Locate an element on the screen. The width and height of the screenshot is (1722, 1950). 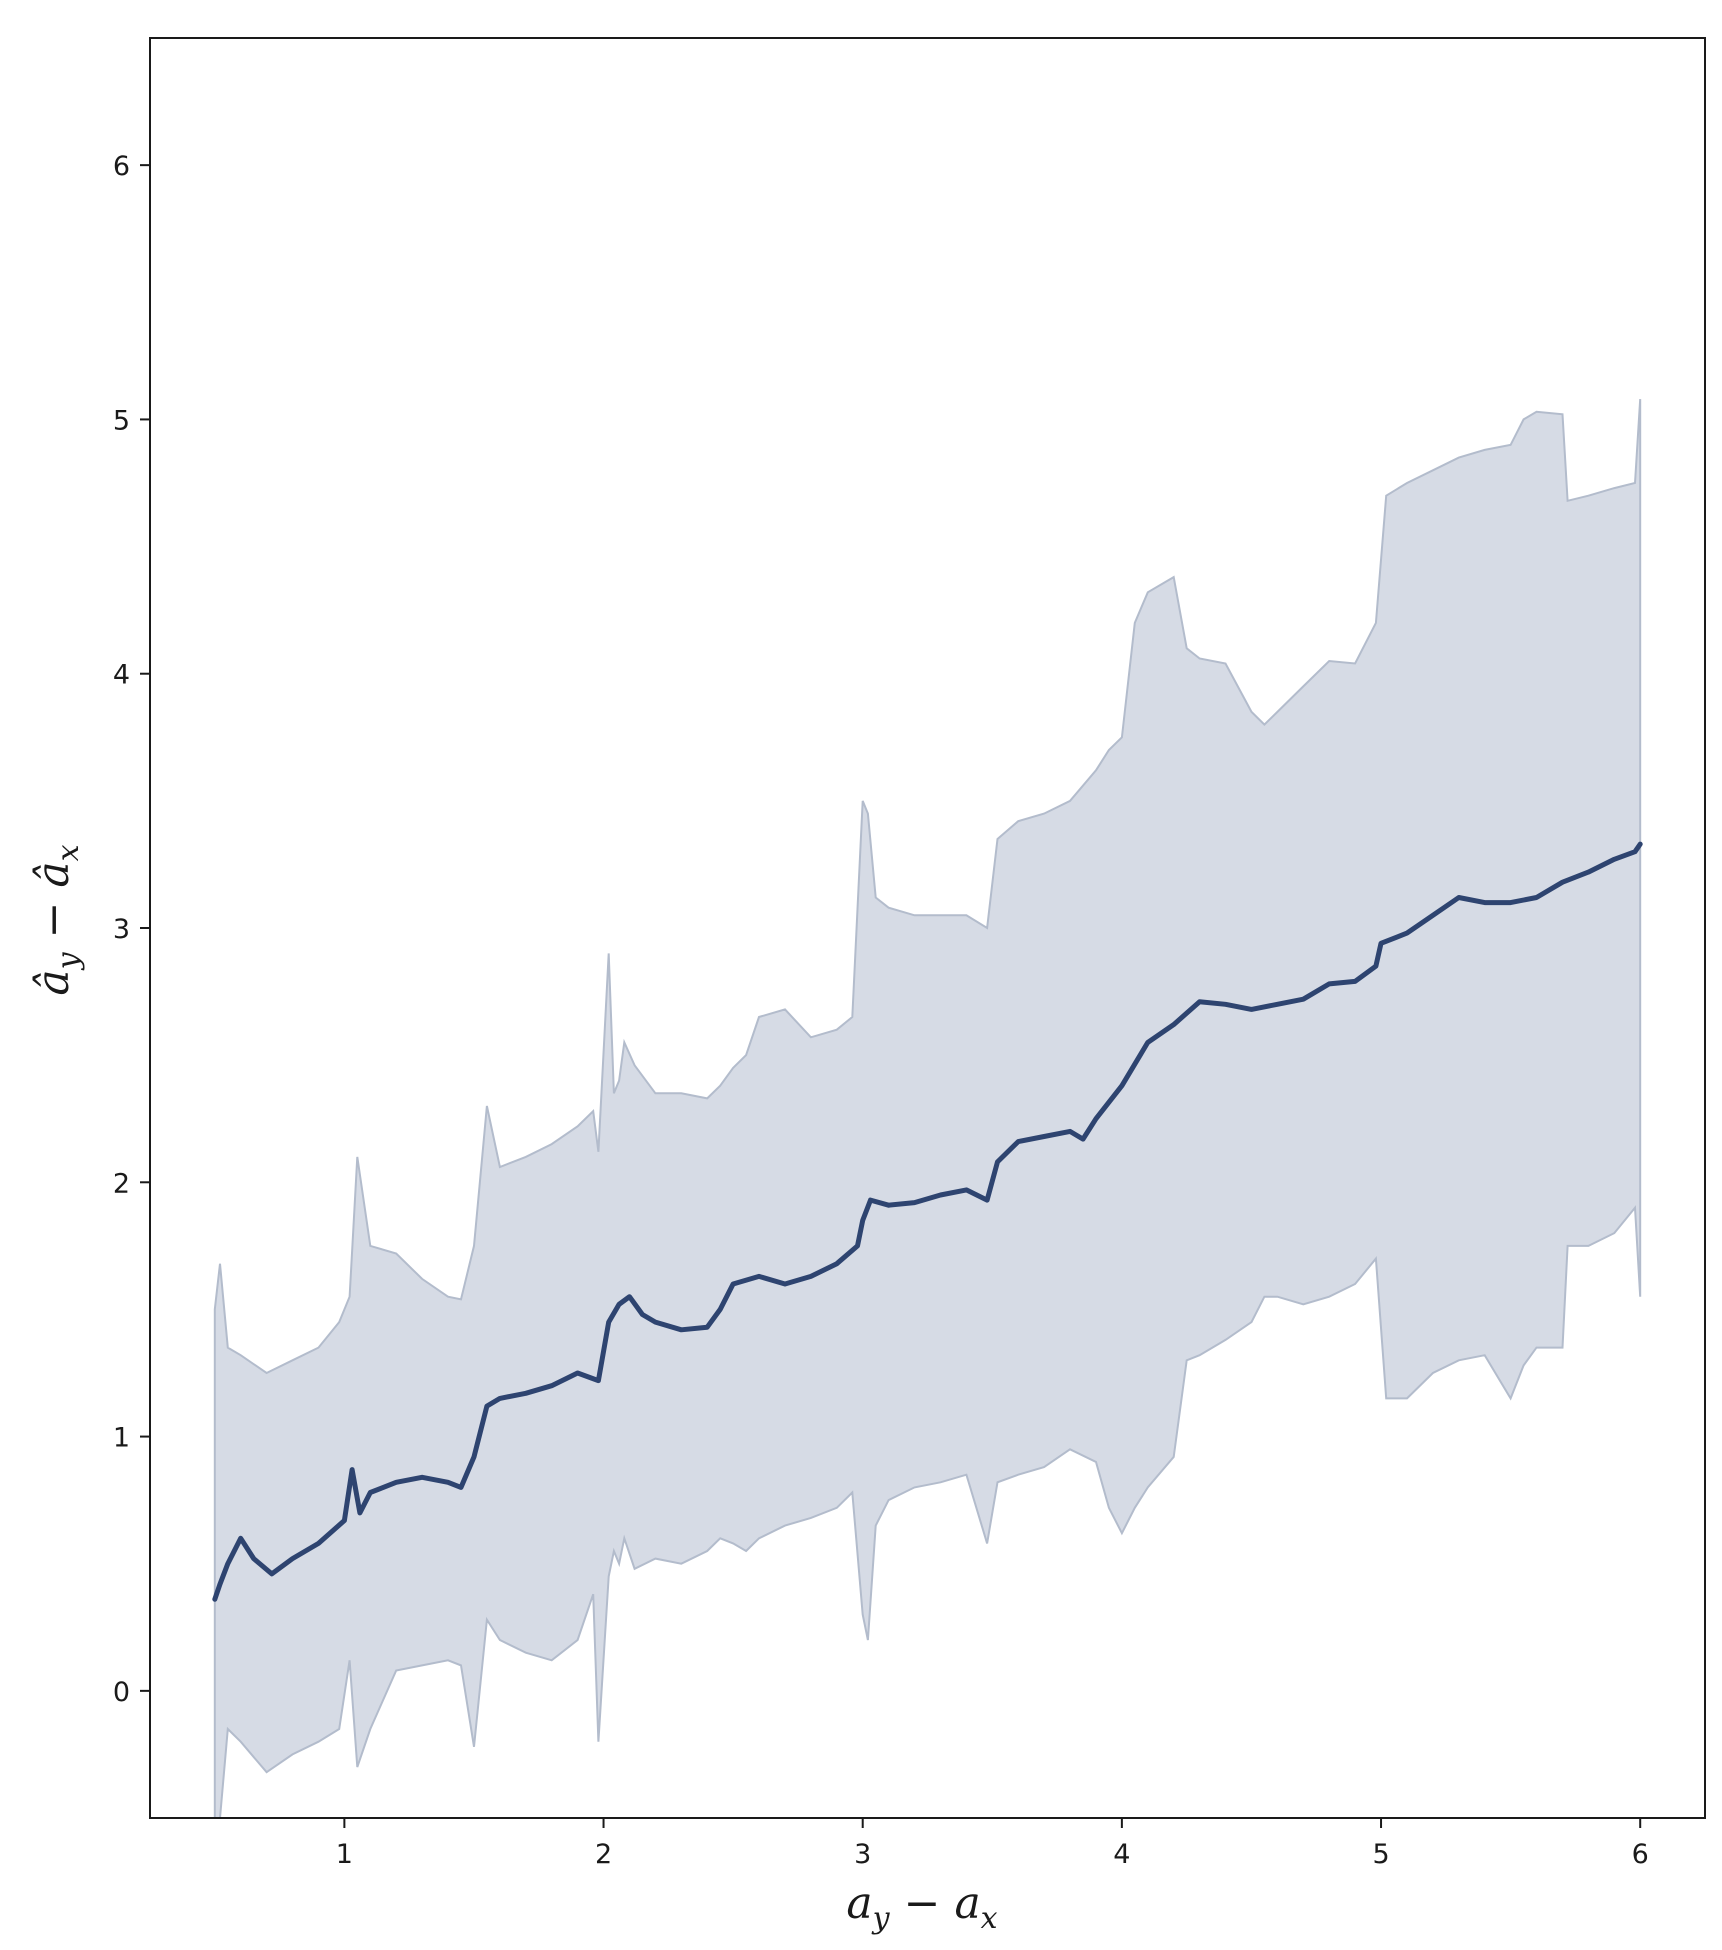
y-tick-label: 1 is located at coordinates (121, 1438).